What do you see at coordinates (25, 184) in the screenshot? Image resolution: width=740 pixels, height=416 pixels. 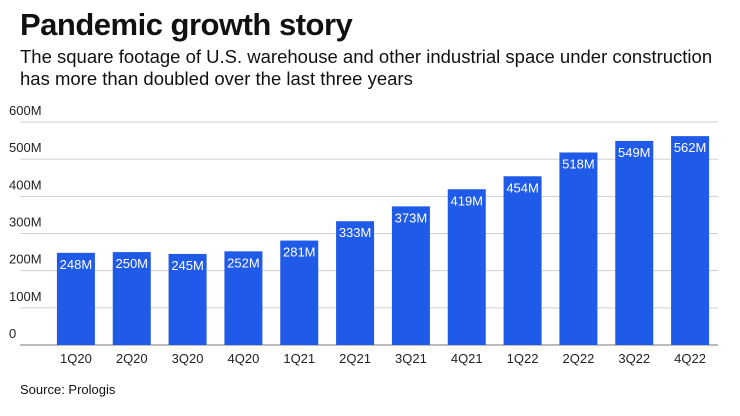 I see `y-tick-label: 400M` at bounding box center [25, 184].